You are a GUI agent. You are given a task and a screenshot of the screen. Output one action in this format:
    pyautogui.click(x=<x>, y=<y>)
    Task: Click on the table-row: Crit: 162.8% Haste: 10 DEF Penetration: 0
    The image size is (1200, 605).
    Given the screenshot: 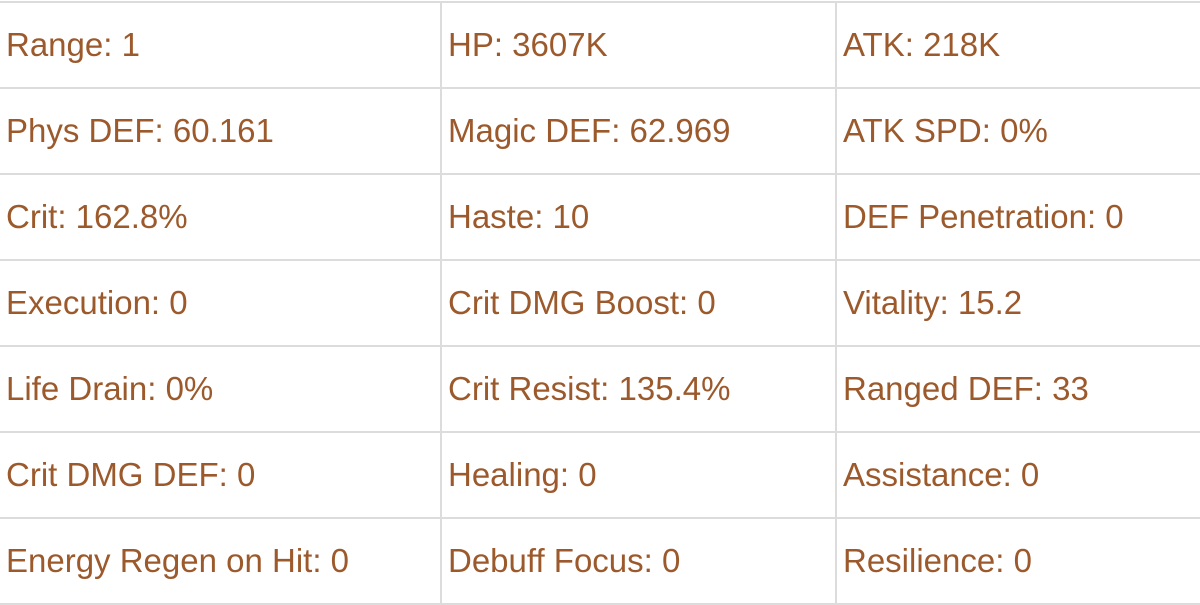 What is the action you would take?
    pyautogui.click(x=600, y=217)
    